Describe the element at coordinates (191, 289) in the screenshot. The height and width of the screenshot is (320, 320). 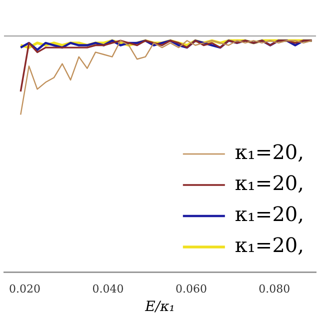
I see `x-tick-label: 0.060` at that location.